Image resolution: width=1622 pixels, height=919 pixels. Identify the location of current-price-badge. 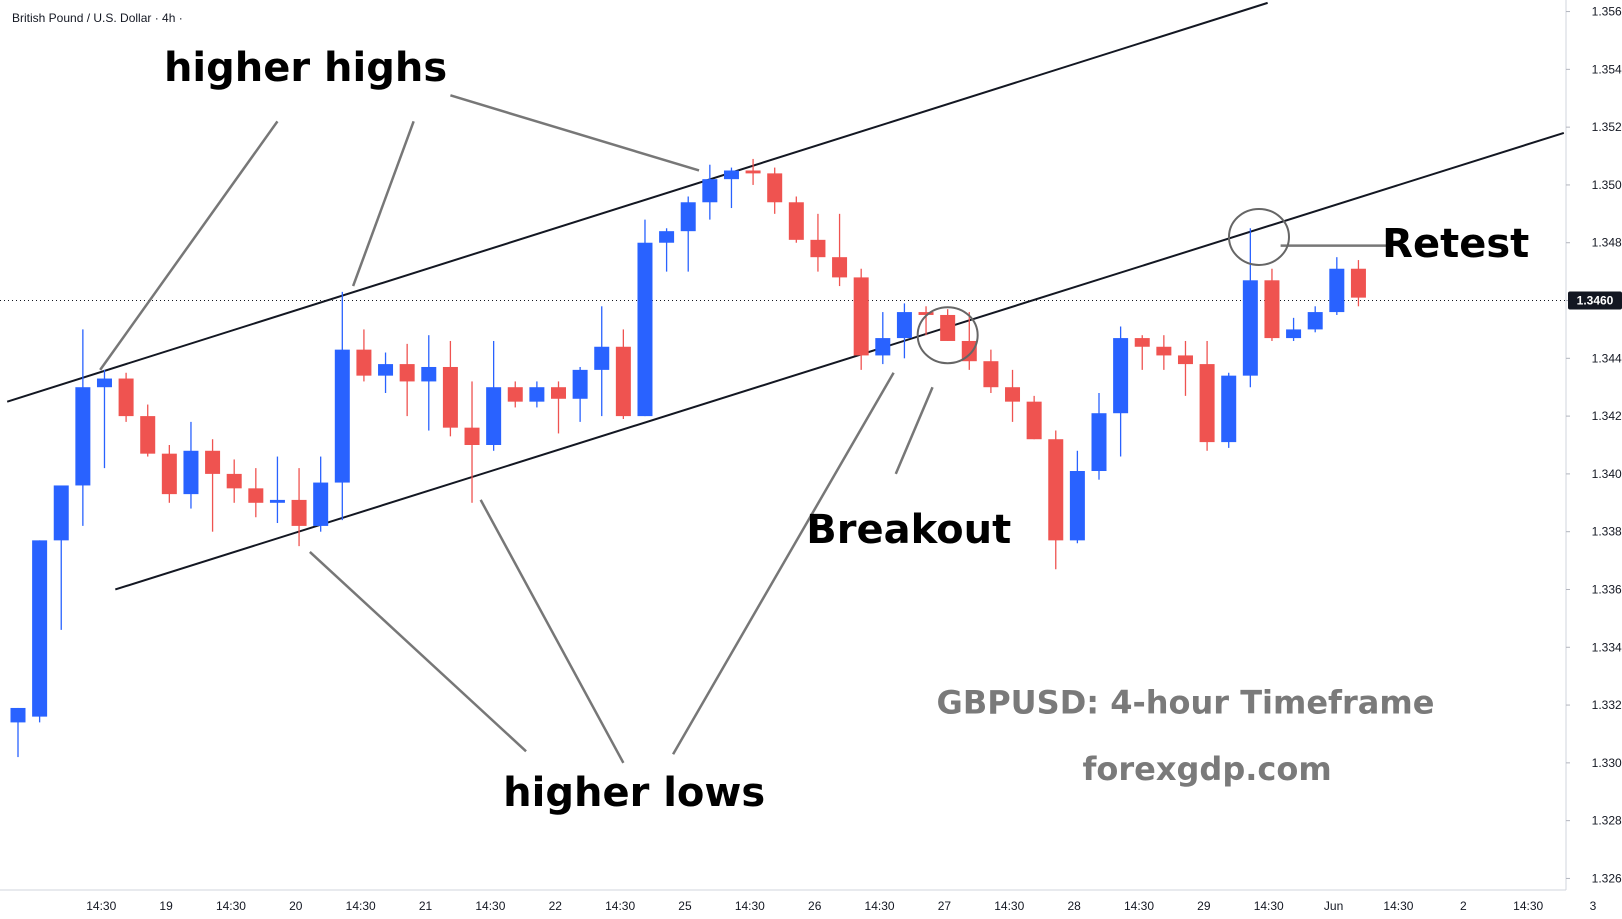
(1595, 300).